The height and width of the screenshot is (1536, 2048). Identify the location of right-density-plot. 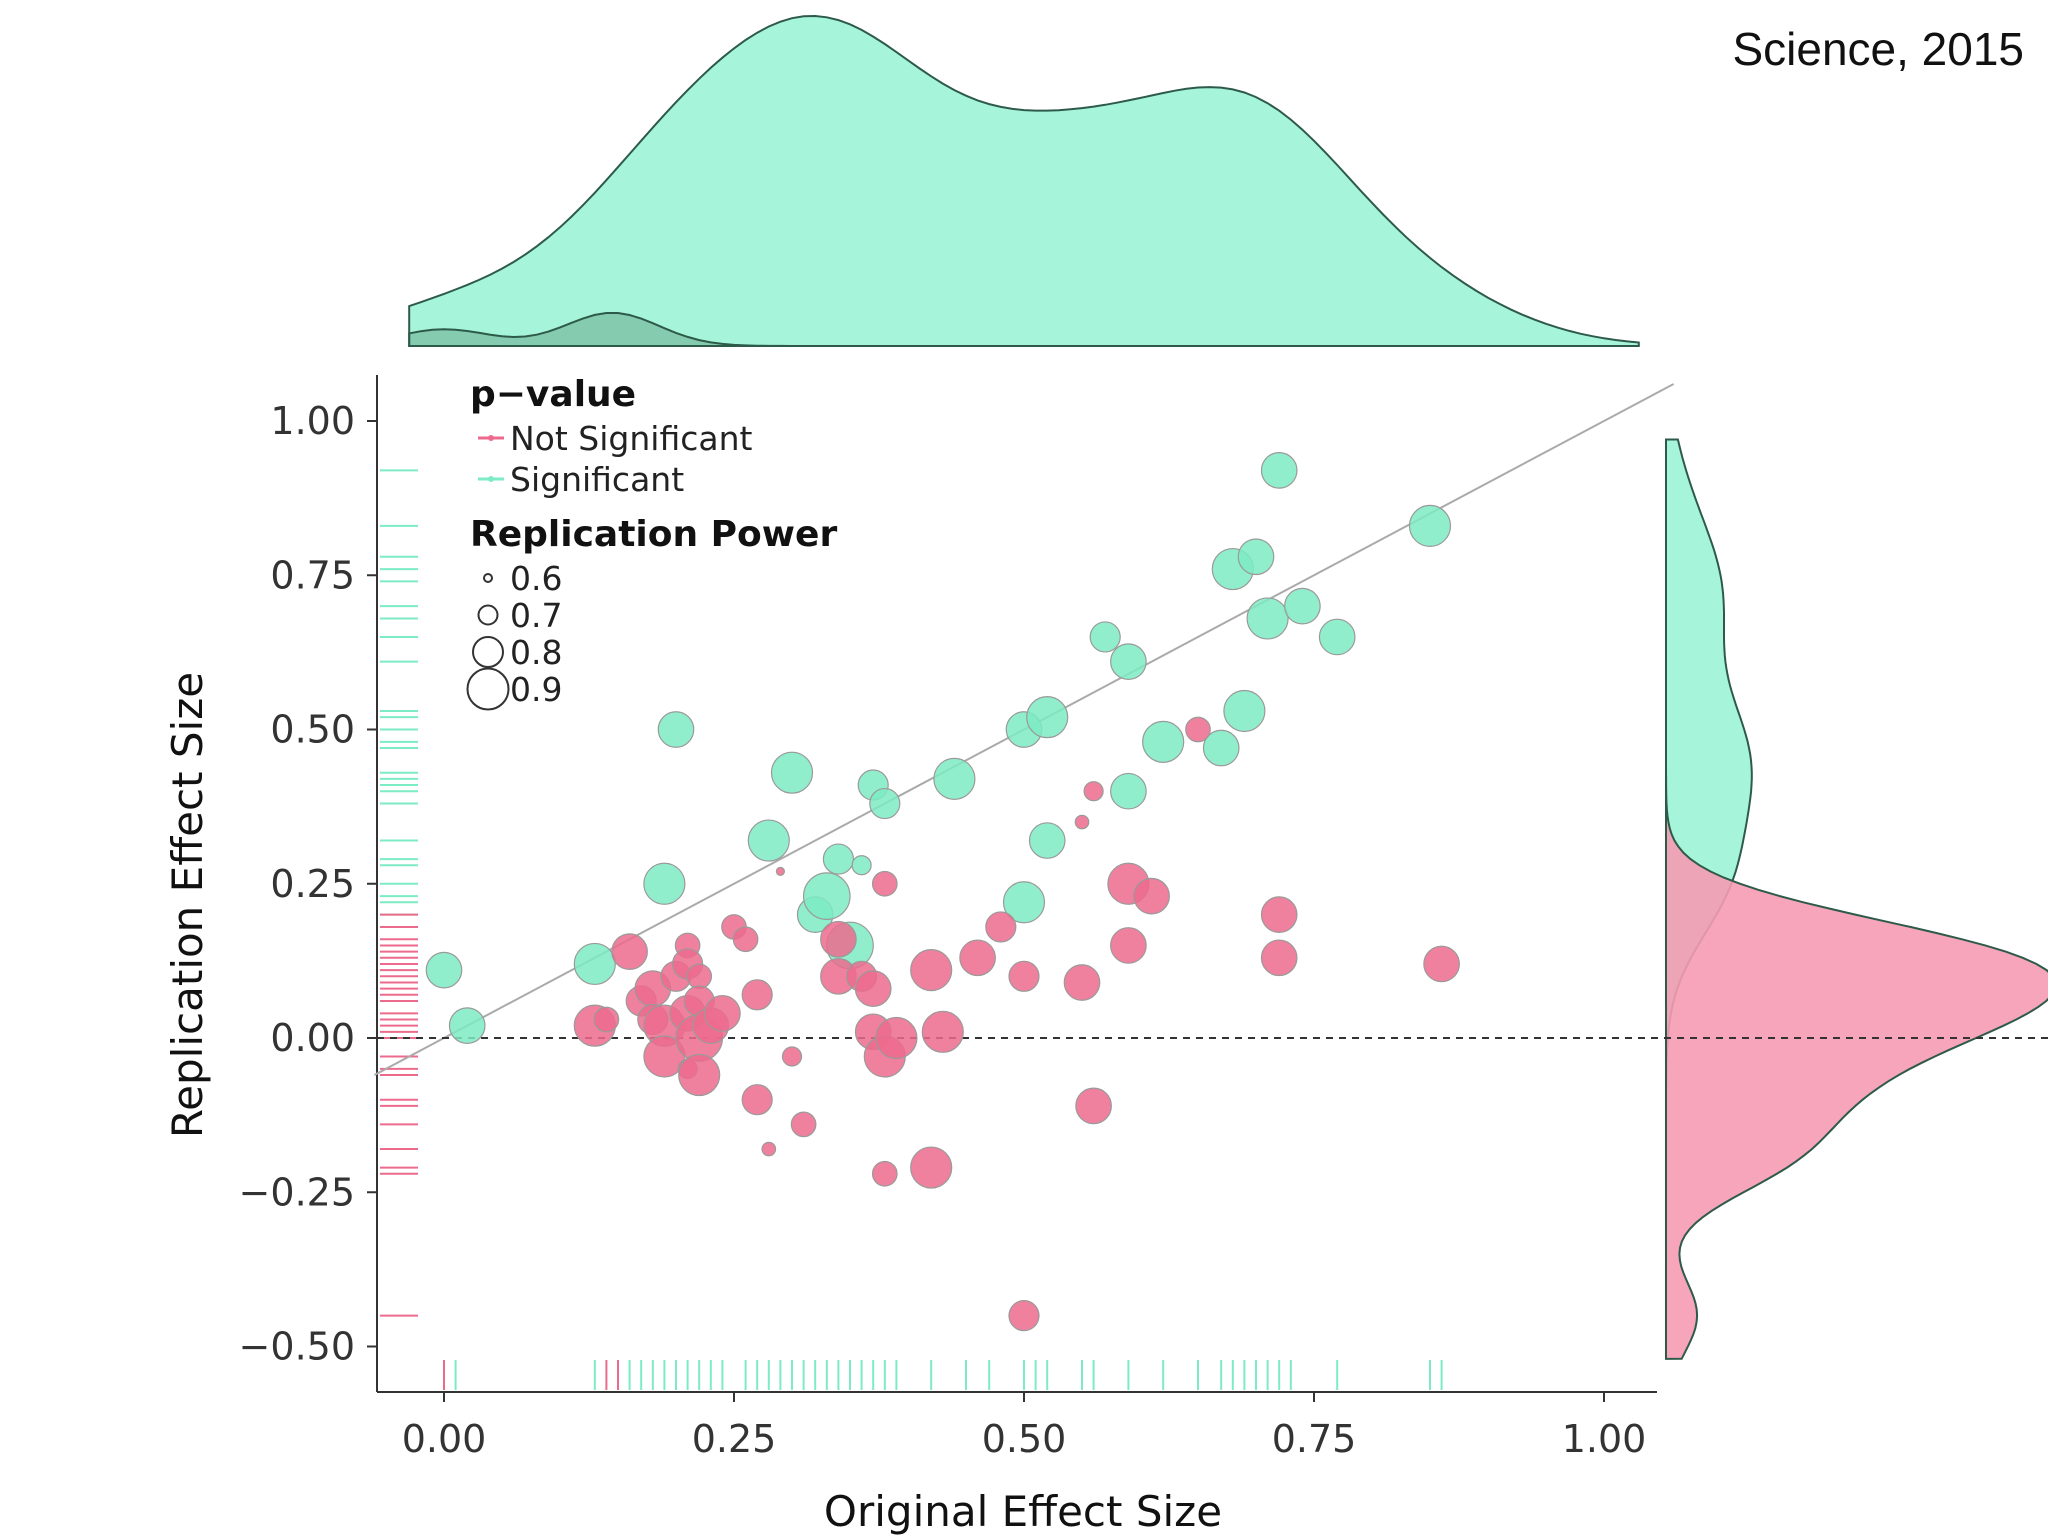
(1856, 899).